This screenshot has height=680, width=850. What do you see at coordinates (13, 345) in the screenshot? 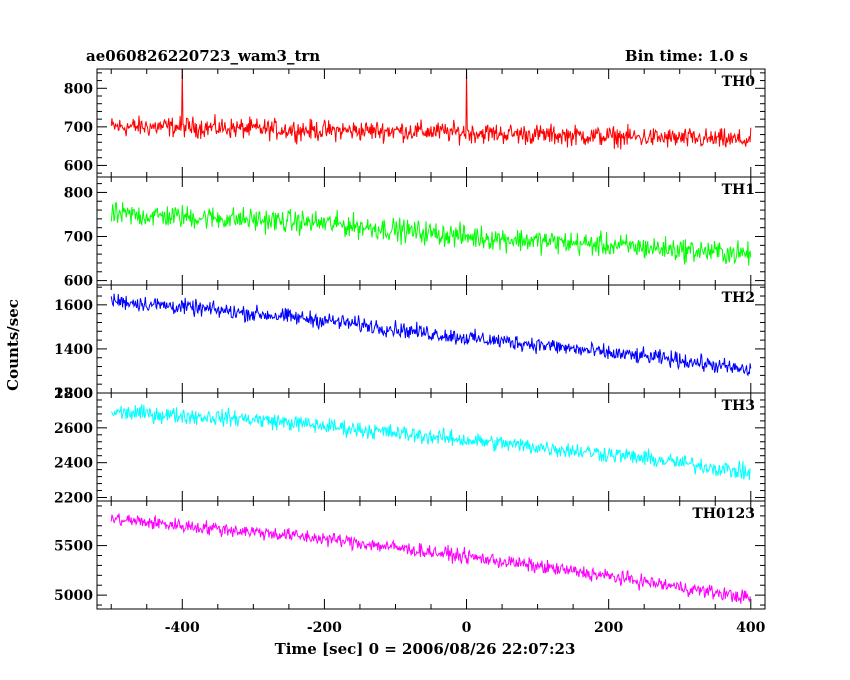
I see `y-axis-title: Counts/sec` at bounding box center [13, 345].